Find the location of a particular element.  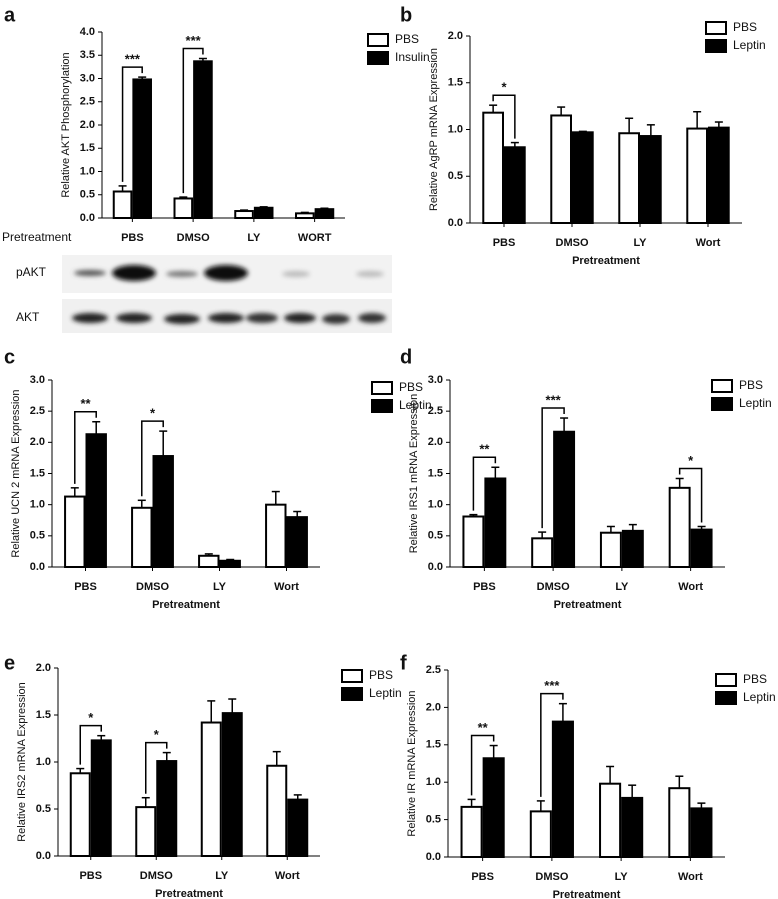

blot-bands is located at coordinates (229, 294).